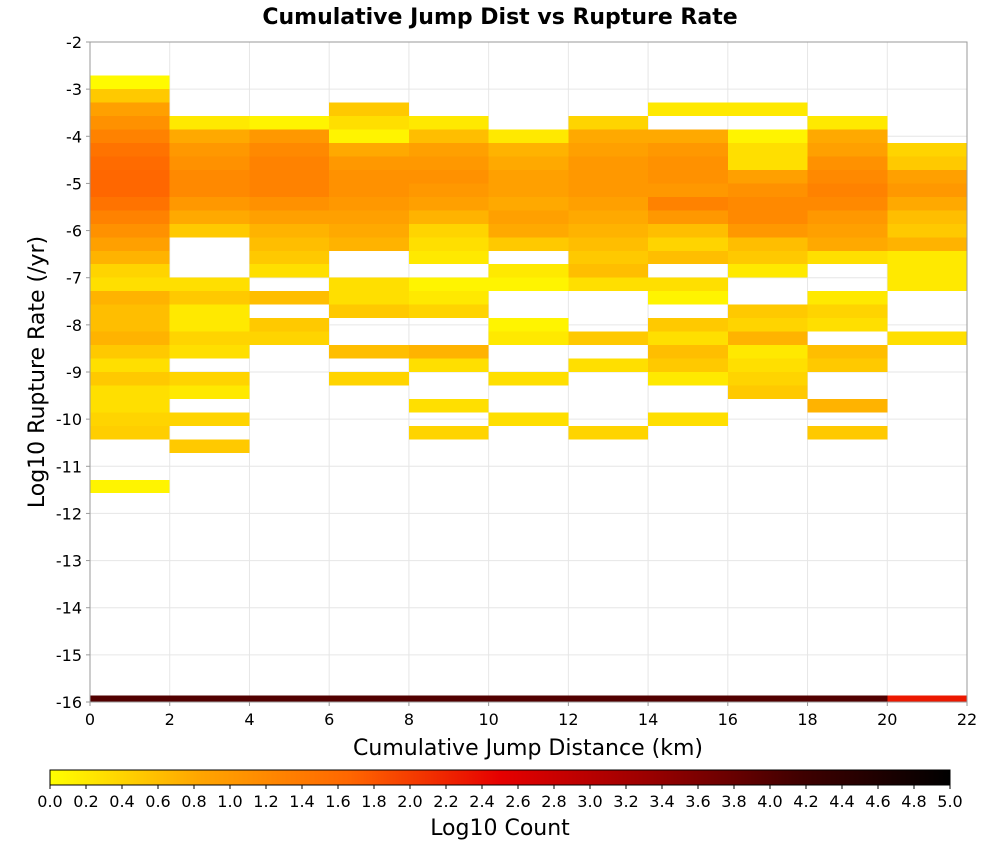 This screenshot has width=1000, height=850. I want to click on colorbar-tick-label: 5.0, so click(949, 801).